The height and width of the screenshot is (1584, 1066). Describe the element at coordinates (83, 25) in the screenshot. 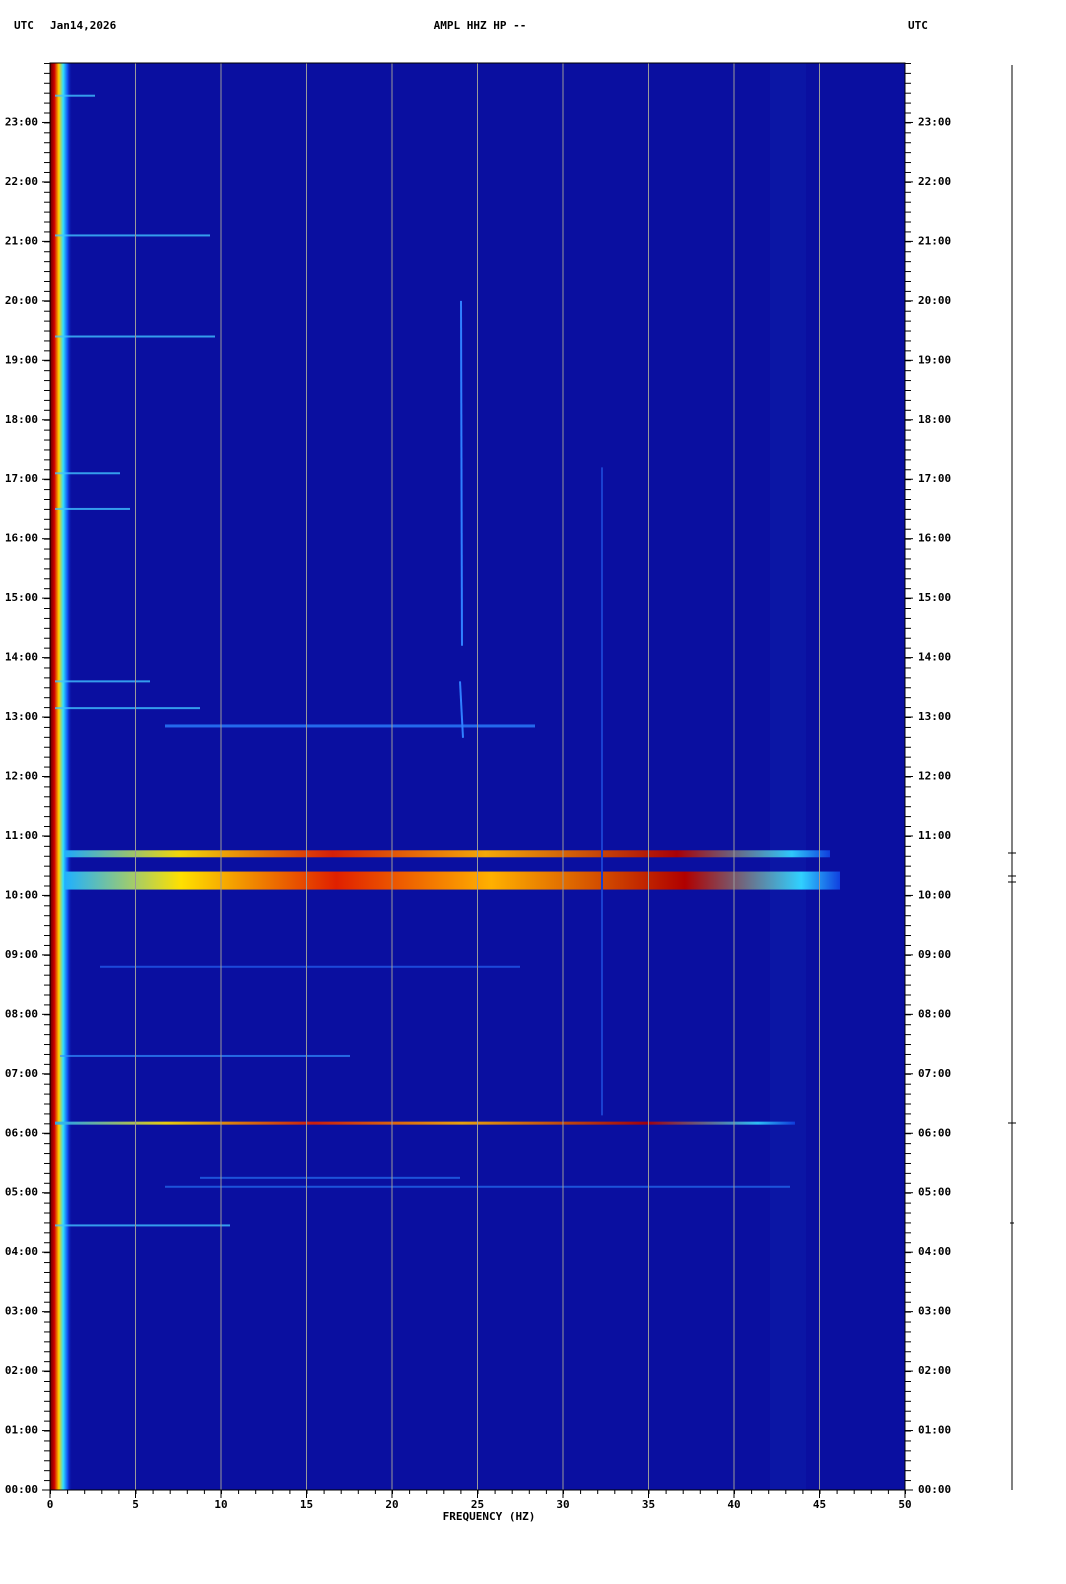

I see `date-label: Jan14,2026` at that location.